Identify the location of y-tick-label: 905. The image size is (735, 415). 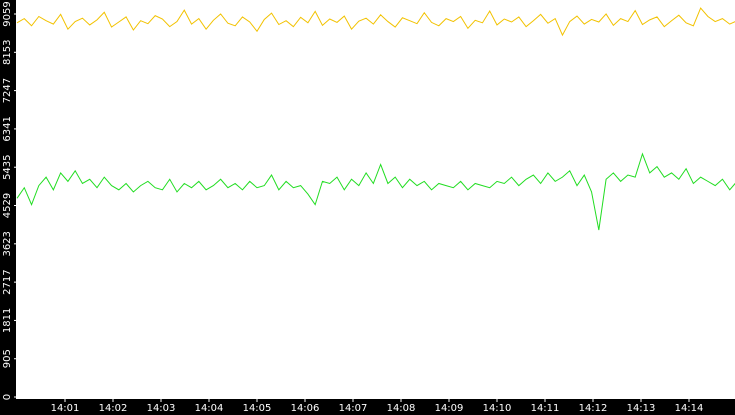
(7, 358).